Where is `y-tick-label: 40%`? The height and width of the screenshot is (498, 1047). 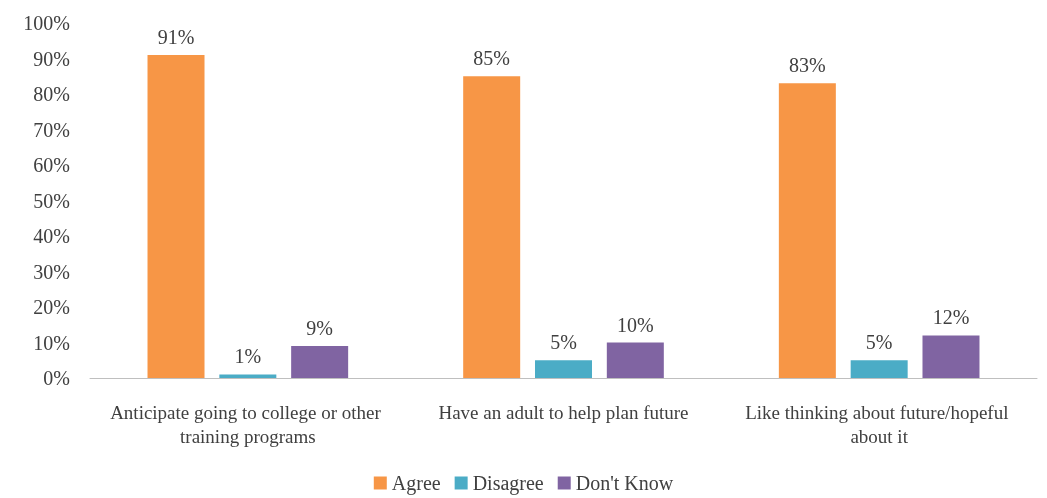 y-tick-label: 40% is located at coordinates (51, 236).